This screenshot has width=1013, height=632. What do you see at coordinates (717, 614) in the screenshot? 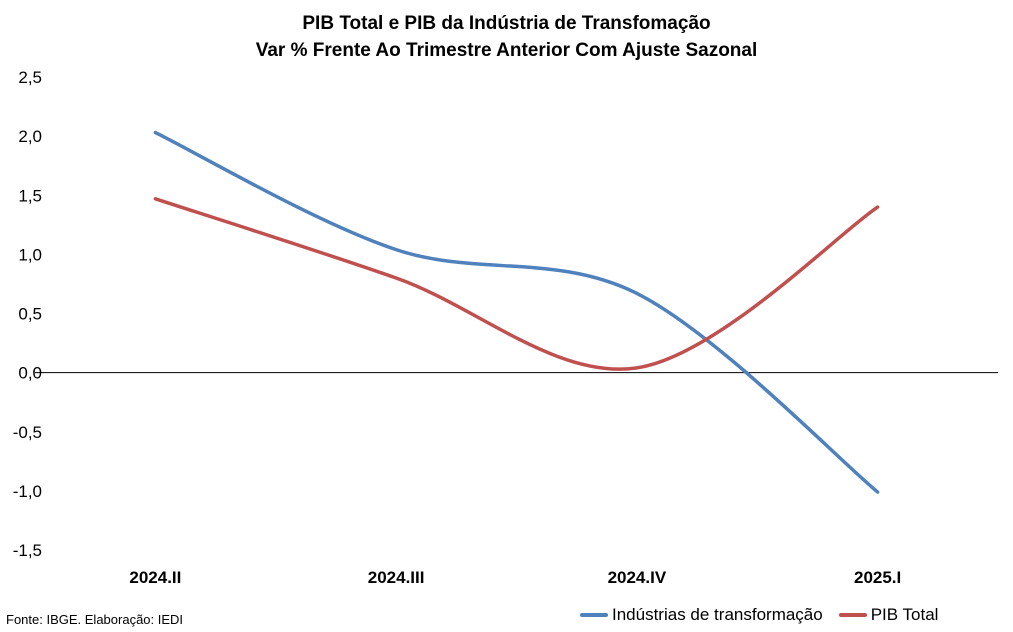
I see `legend-label-industria: Indústrias de transformação` at bounding box center [717, 614].